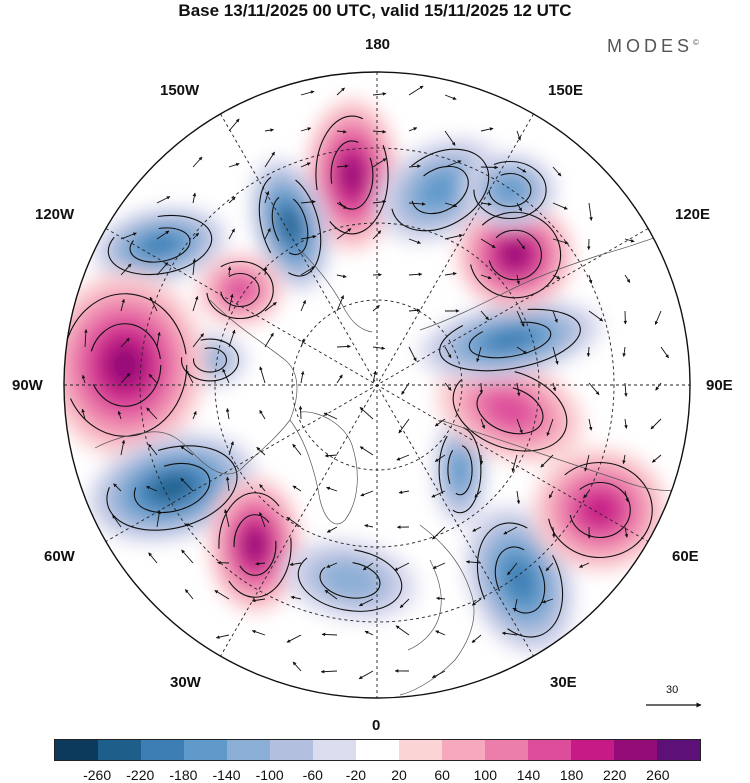  I want to click on lon-label-60w: 60W, so click(59, 556).